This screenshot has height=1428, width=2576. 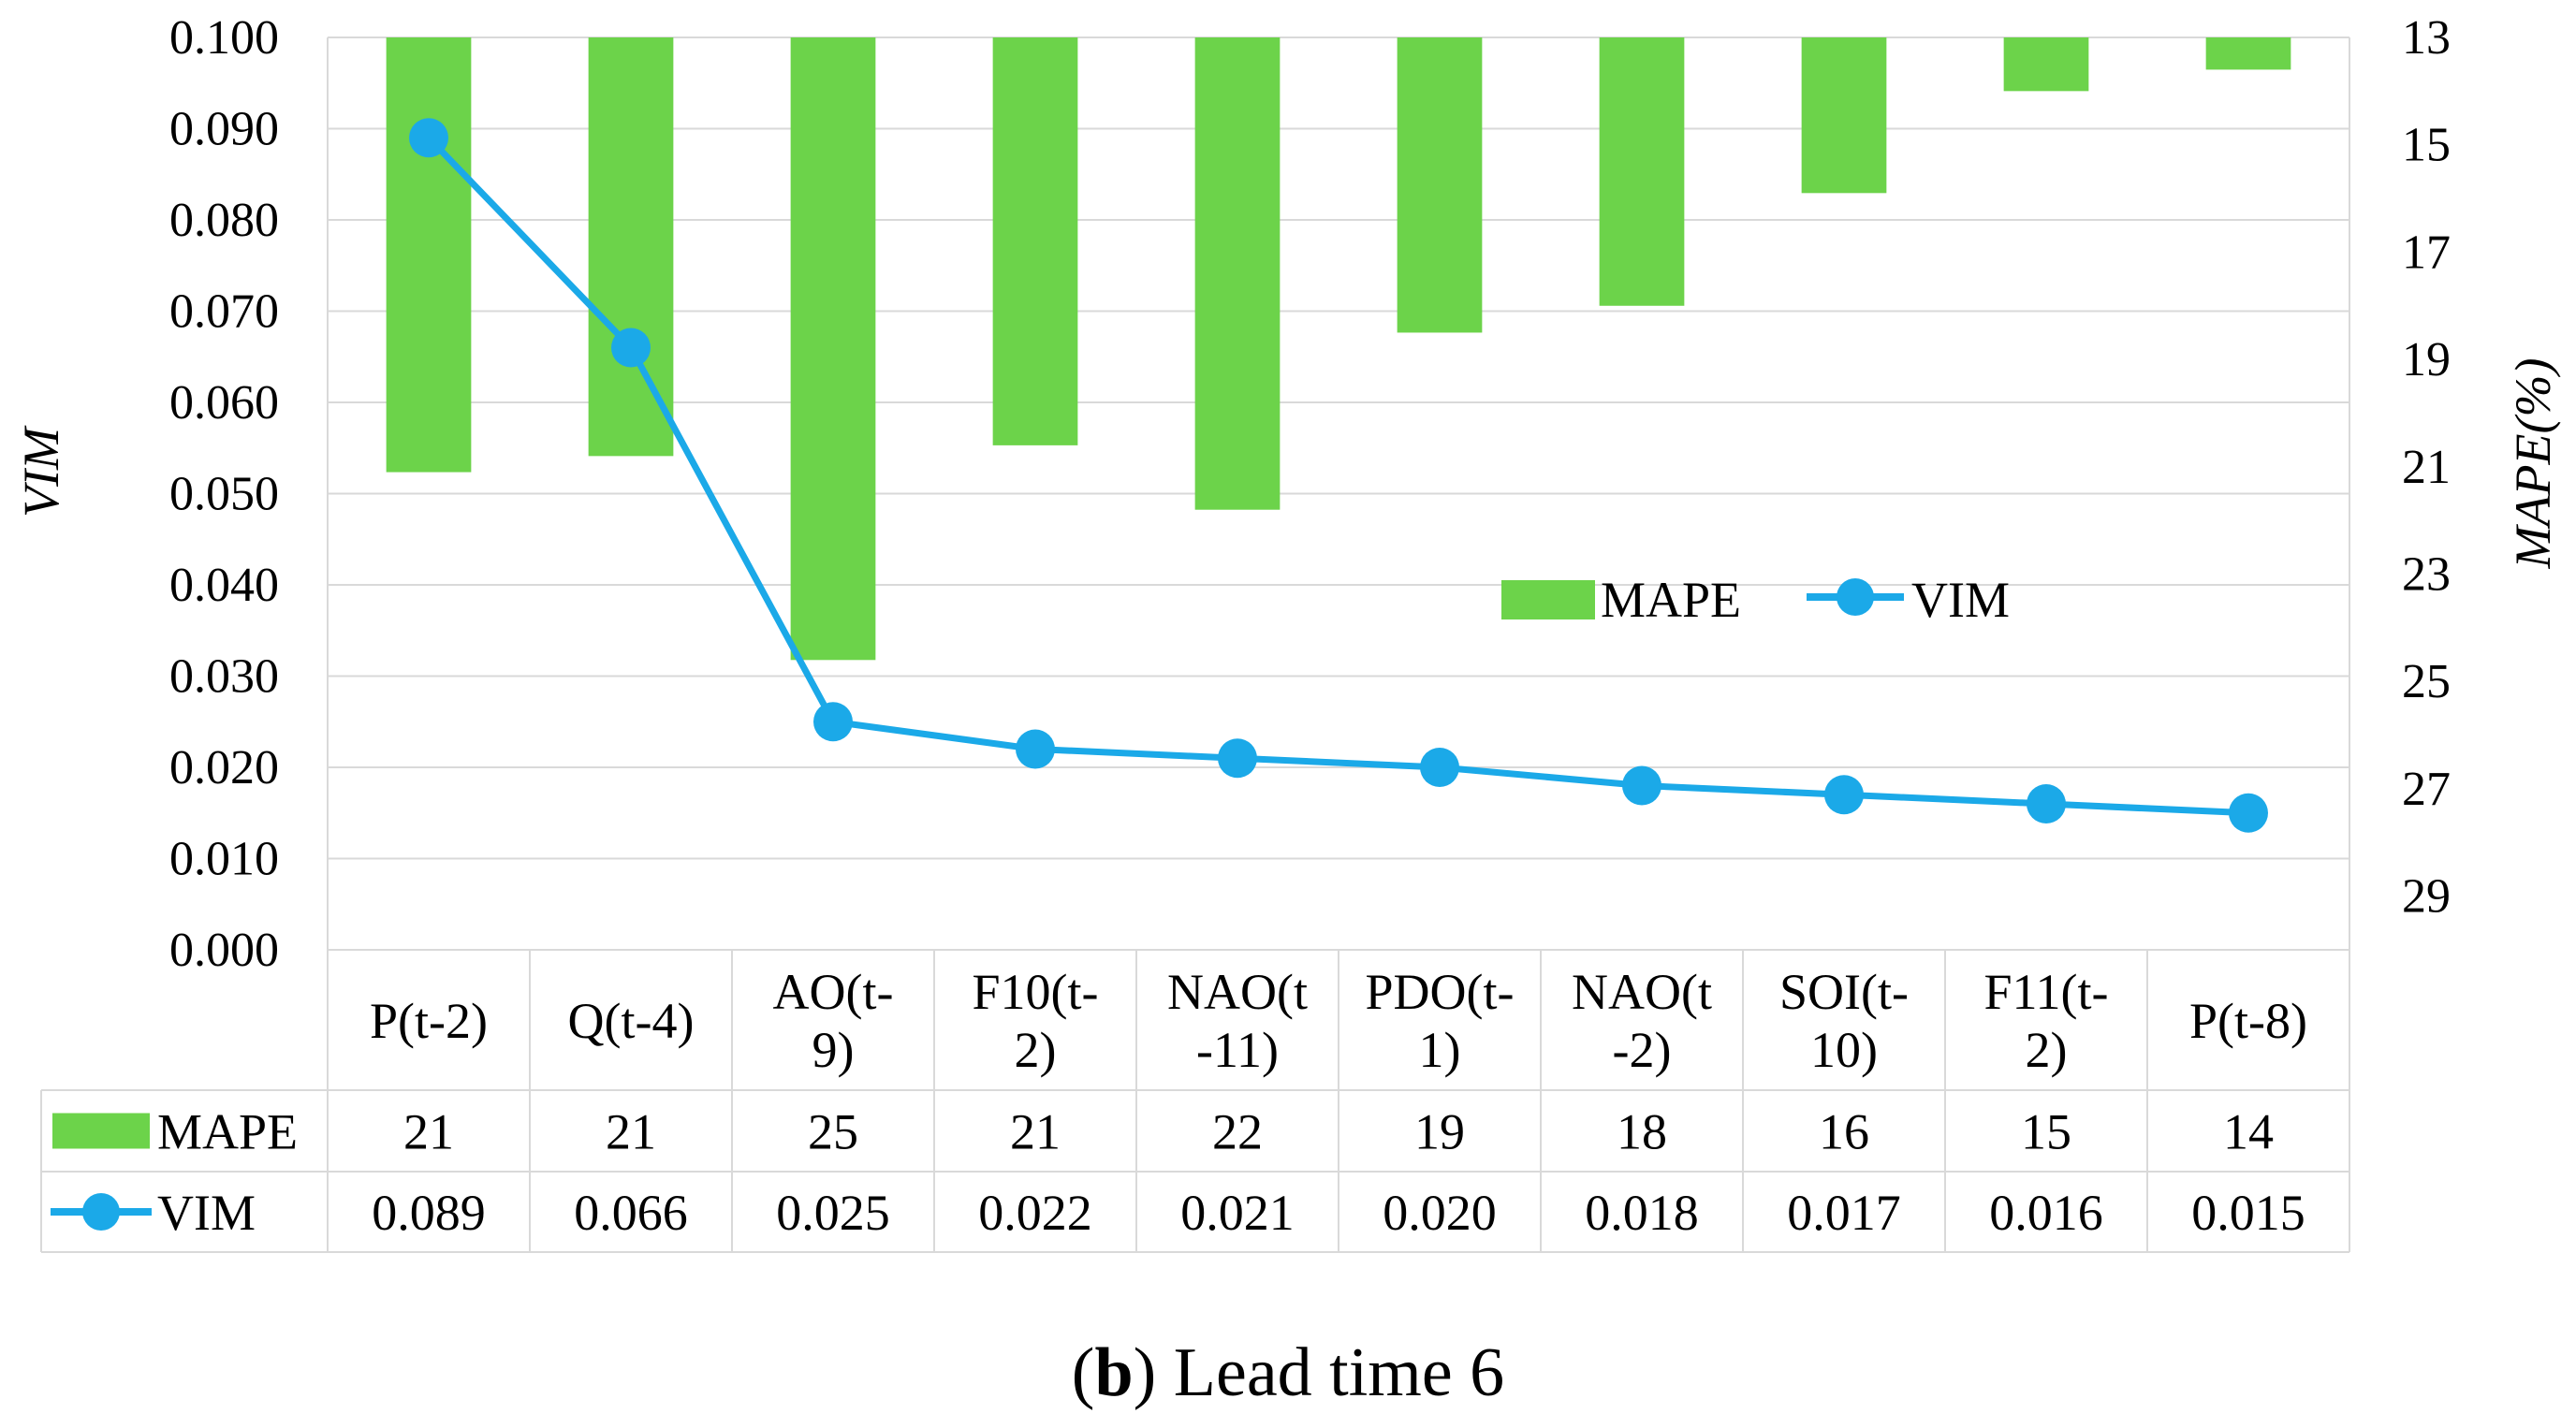 What do you see at coordinates (1440, 1213) in the screenshot?
I see `table-vim-value: 0.020` at bounding box center [1440, 1213].